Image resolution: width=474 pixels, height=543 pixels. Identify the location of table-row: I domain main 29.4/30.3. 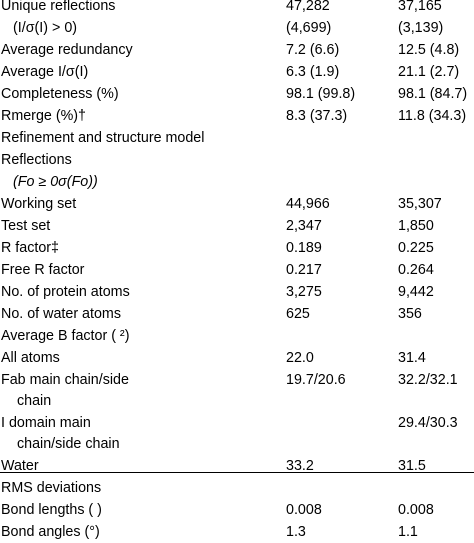
(237, 423).